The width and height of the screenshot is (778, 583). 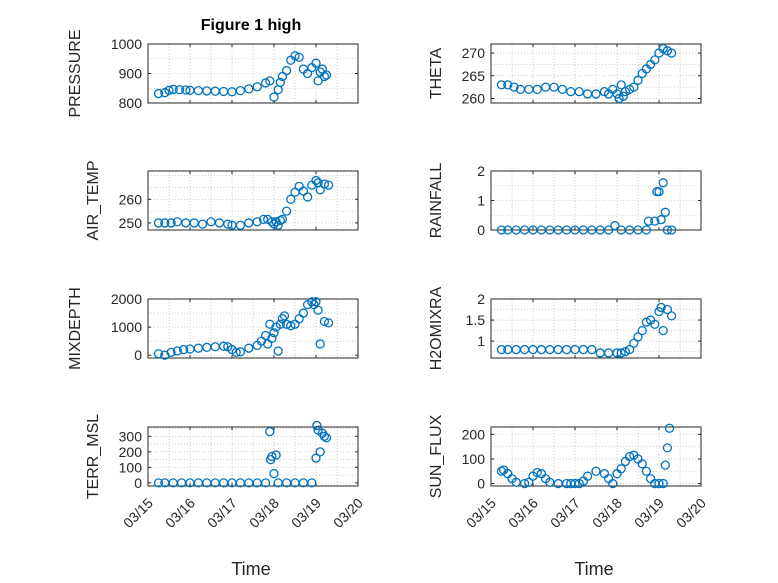 What do you see at coordinates (607, 513) in the screenshot?
I see `x-tick-label: 03/18` at bounding box center [607, 513].